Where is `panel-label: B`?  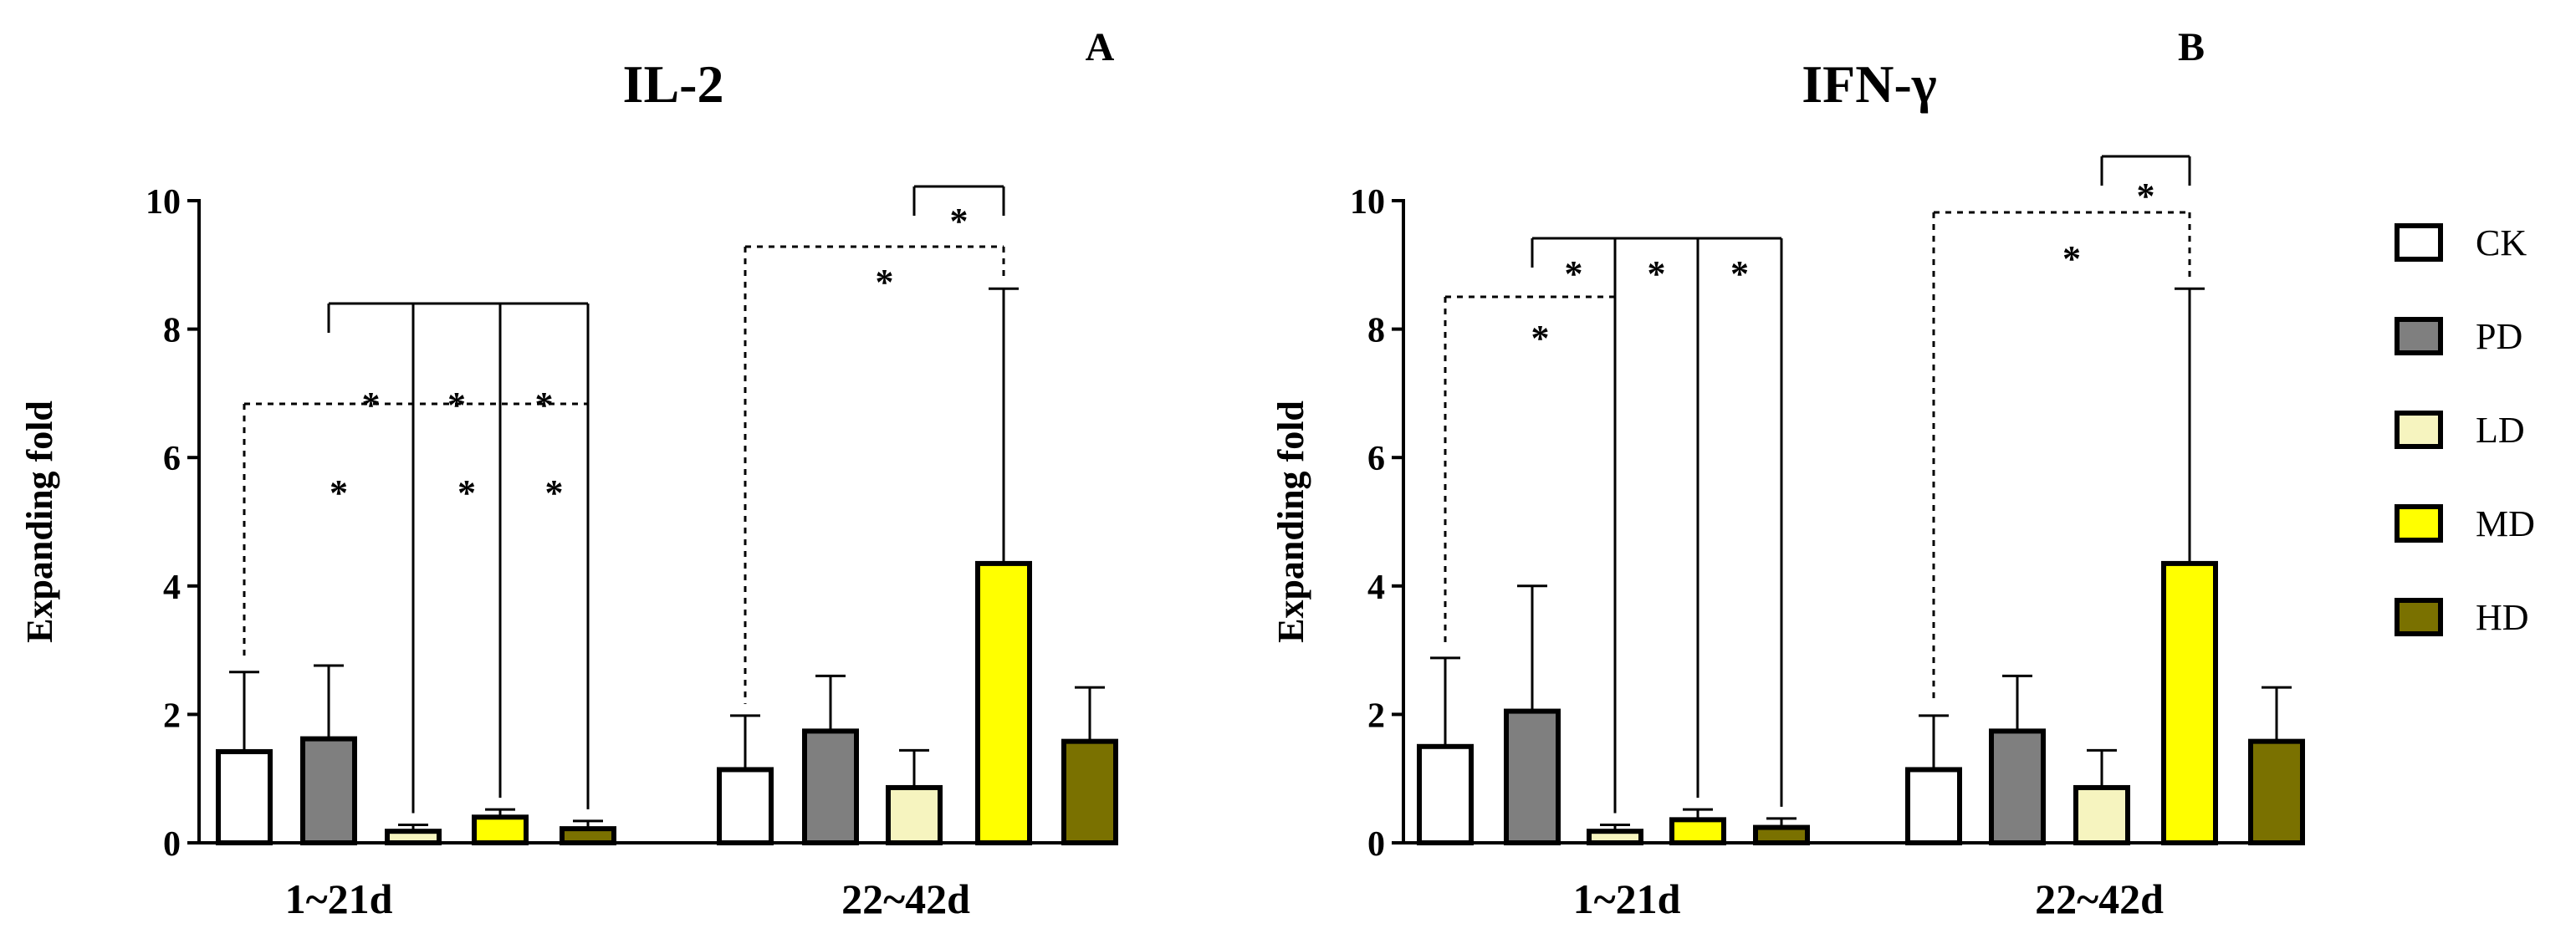 panel-label: B is located at coordinates (2191, 47).